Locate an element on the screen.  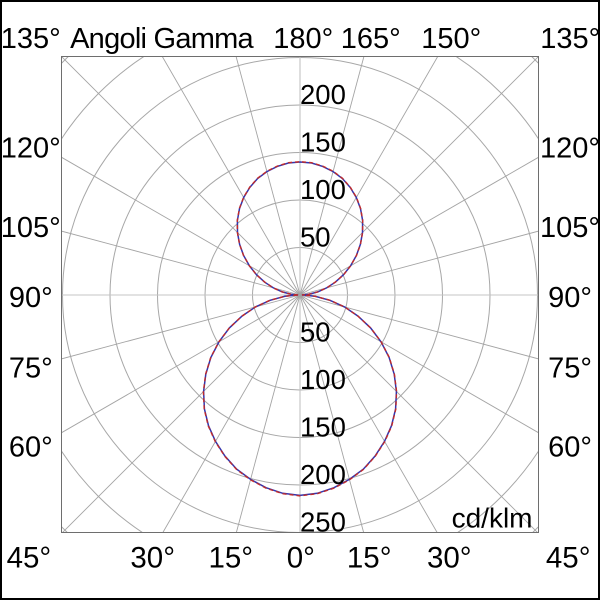
svg-text: 180° is located at coordinates (303, 39).